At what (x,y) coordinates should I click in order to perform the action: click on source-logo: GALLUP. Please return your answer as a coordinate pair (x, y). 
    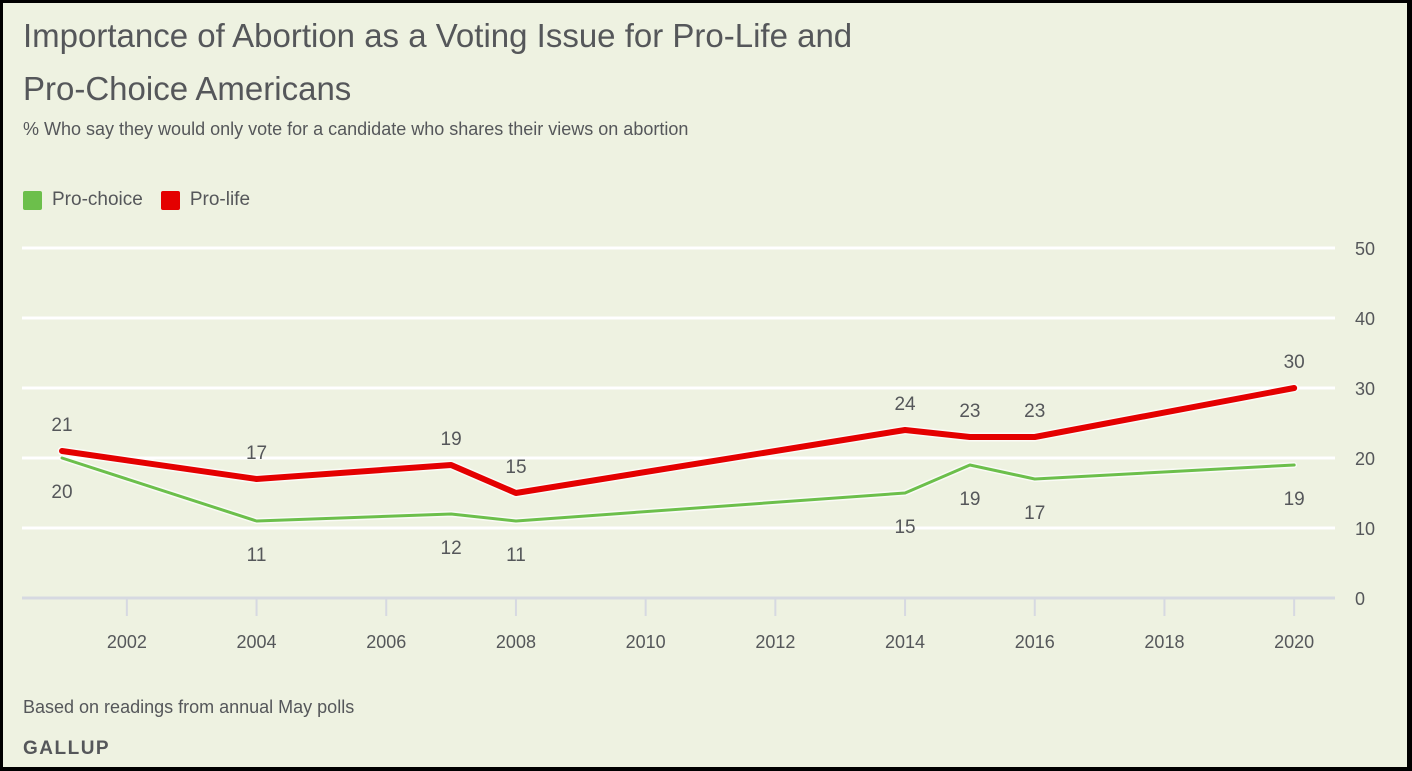
    Looking at the image, I should click on (67, 748).